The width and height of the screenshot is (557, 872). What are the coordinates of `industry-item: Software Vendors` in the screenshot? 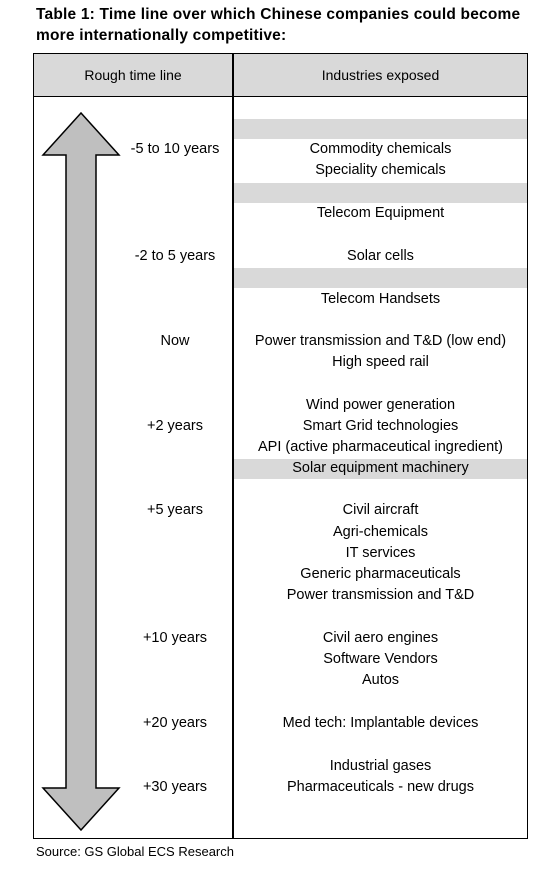 It's located at (380, 659).